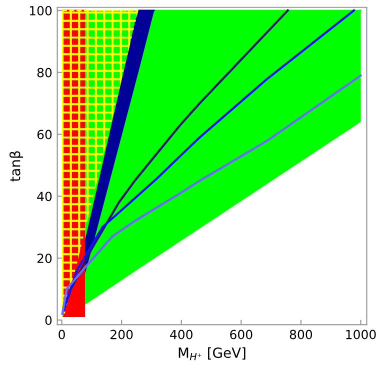 The image size is (382, 369). Describe the element at coordinates (16, 166) in the screenshot. I see `y-axis-title: tanβ` at that location.